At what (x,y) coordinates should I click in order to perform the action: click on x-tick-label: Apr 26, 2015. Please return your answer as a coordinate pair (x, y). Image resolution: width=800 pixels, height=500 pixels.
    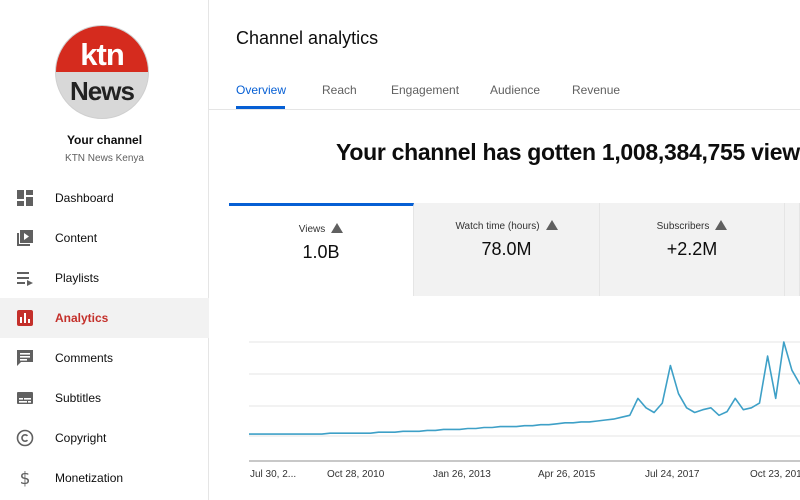
    Looking at the image, I should click on (567, 474).